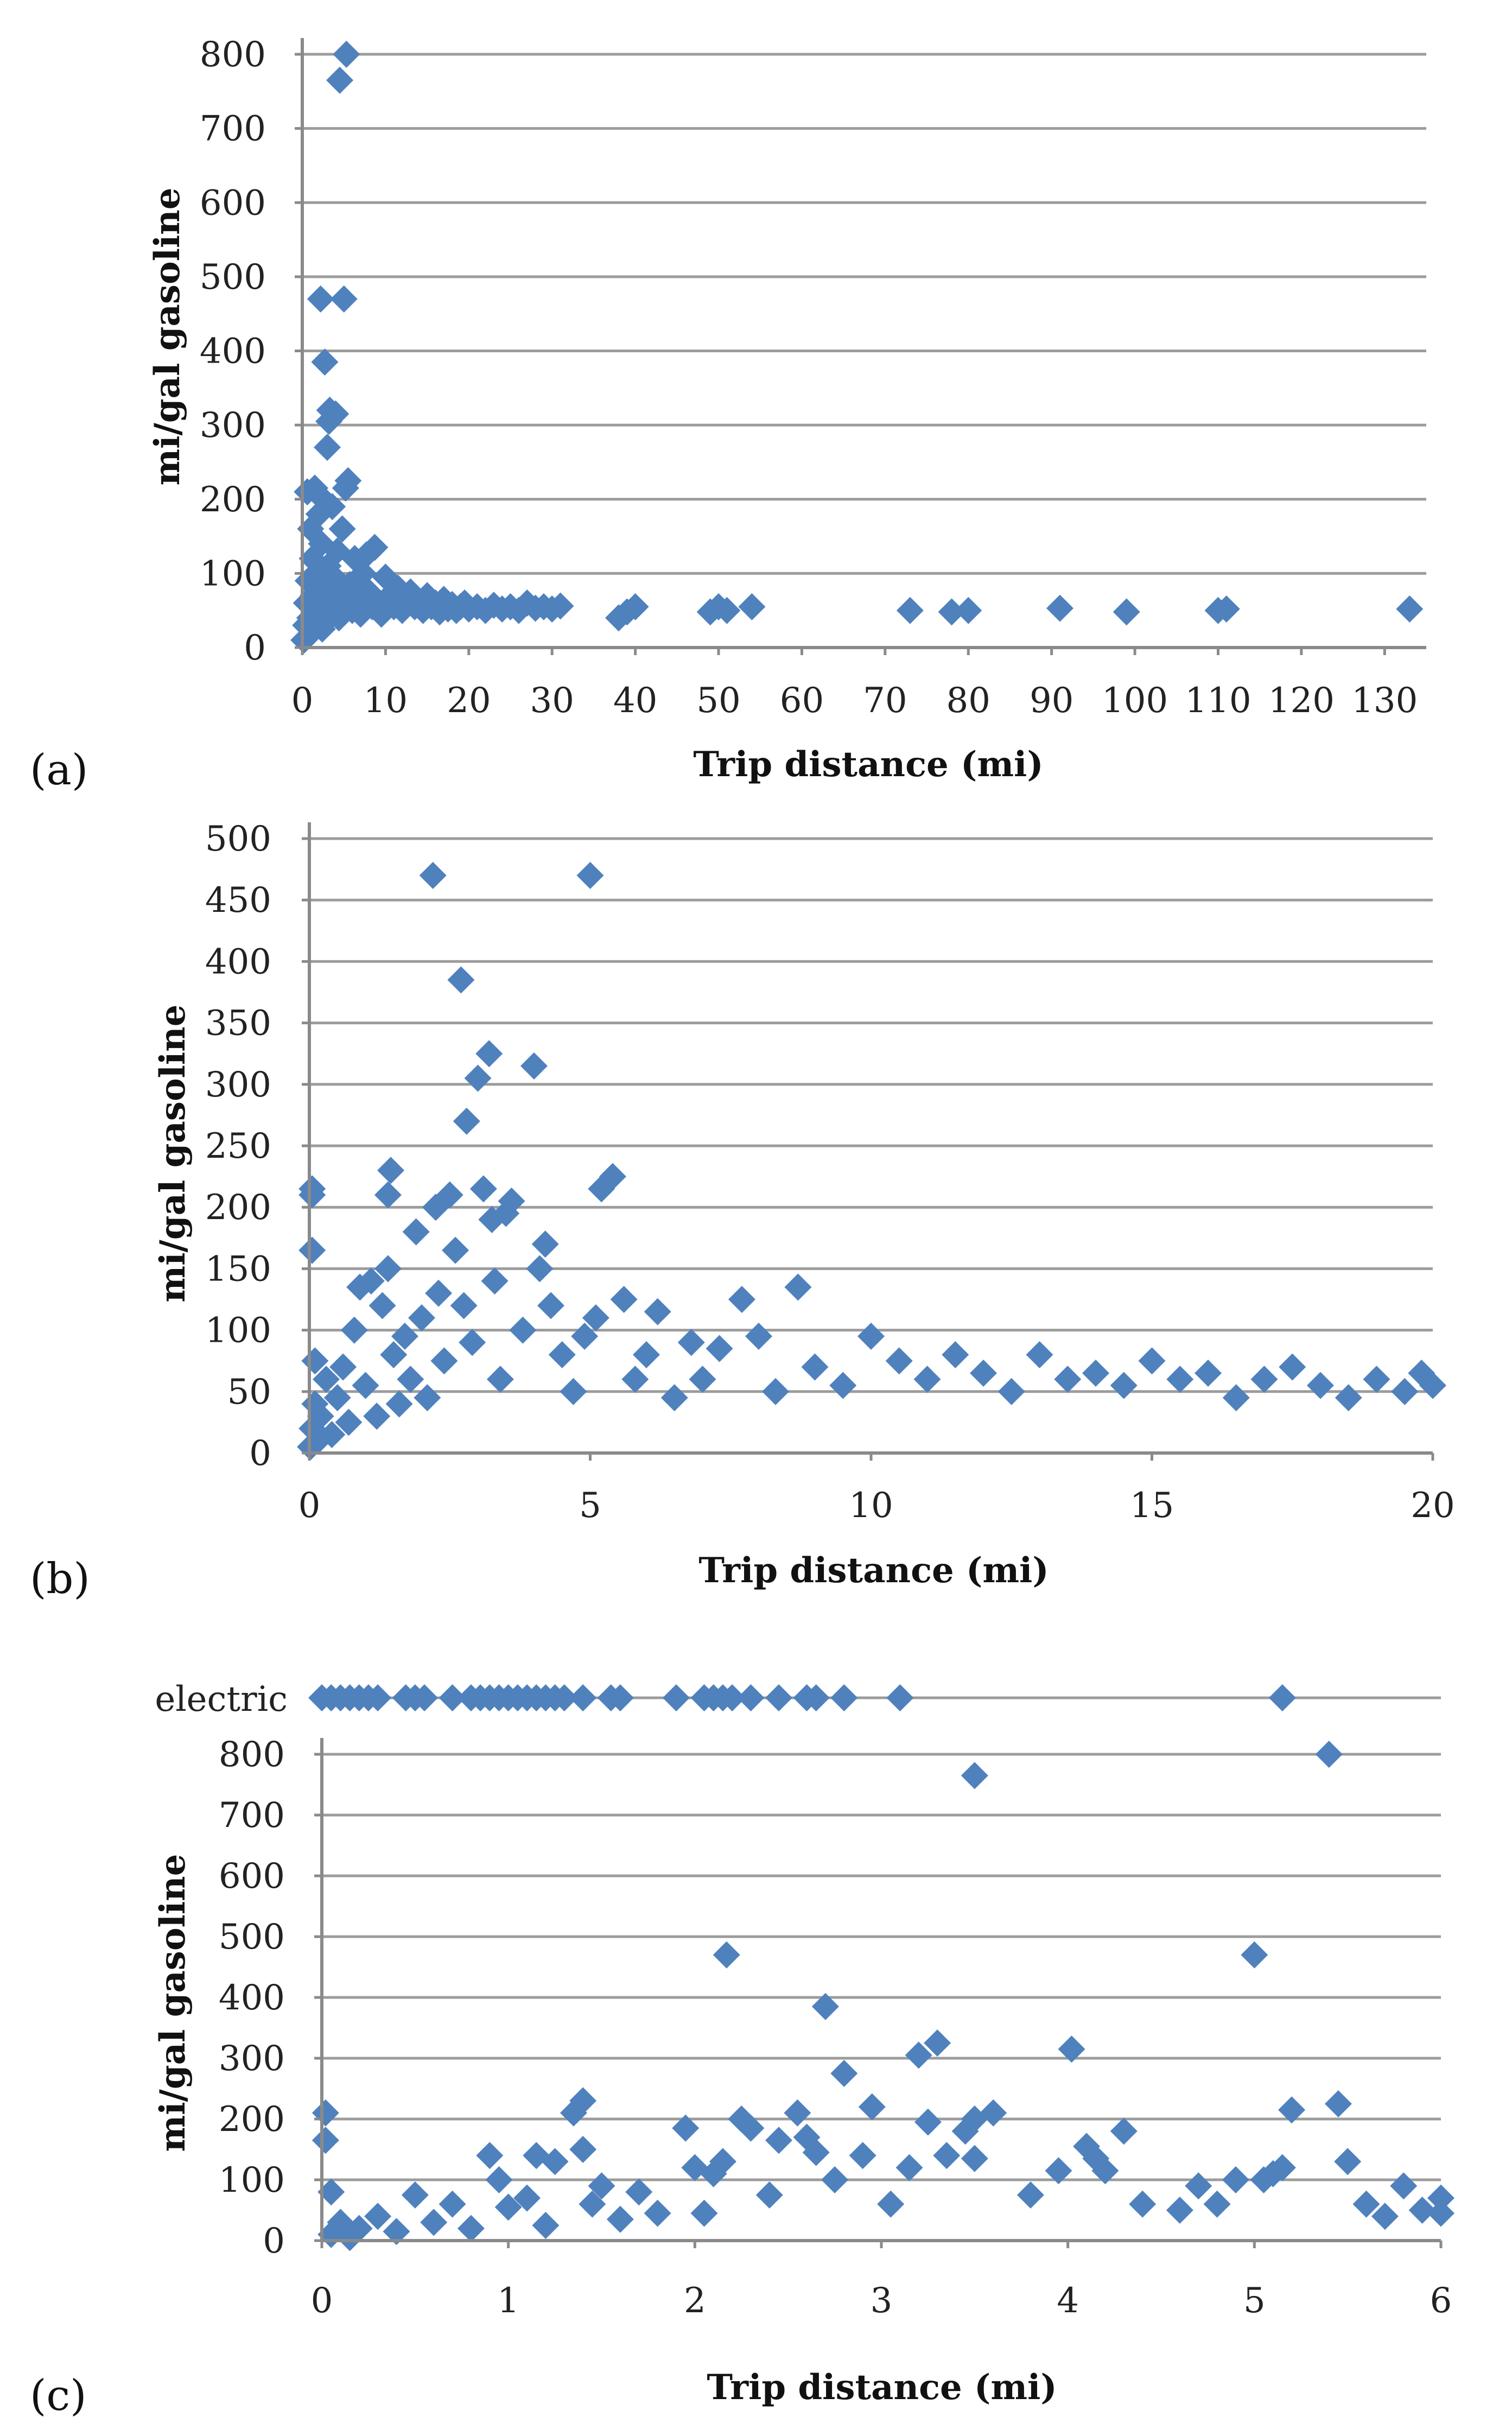  Describe the element at coordinates (855, 701) in the screenshot. I see `panel-a-x-tick-labels: 0 10 20 30 40 50 60 70 80 90 100 110 120 130` at that location.